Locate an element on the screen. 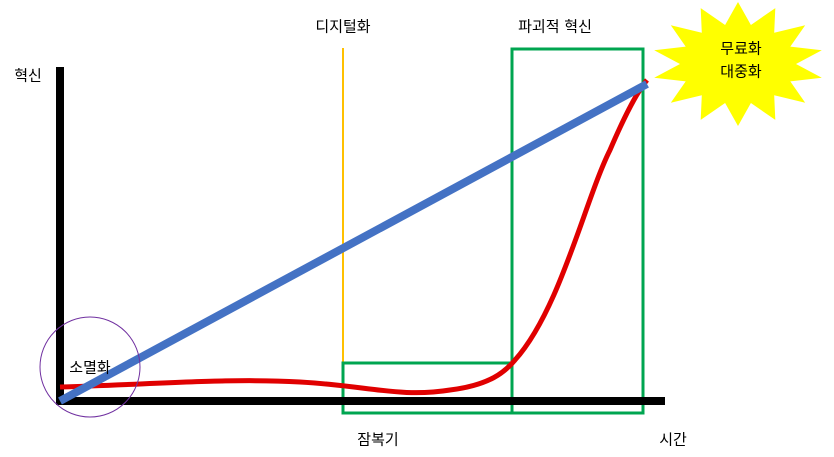  extinction-circle is located at coordinates (90, 367).